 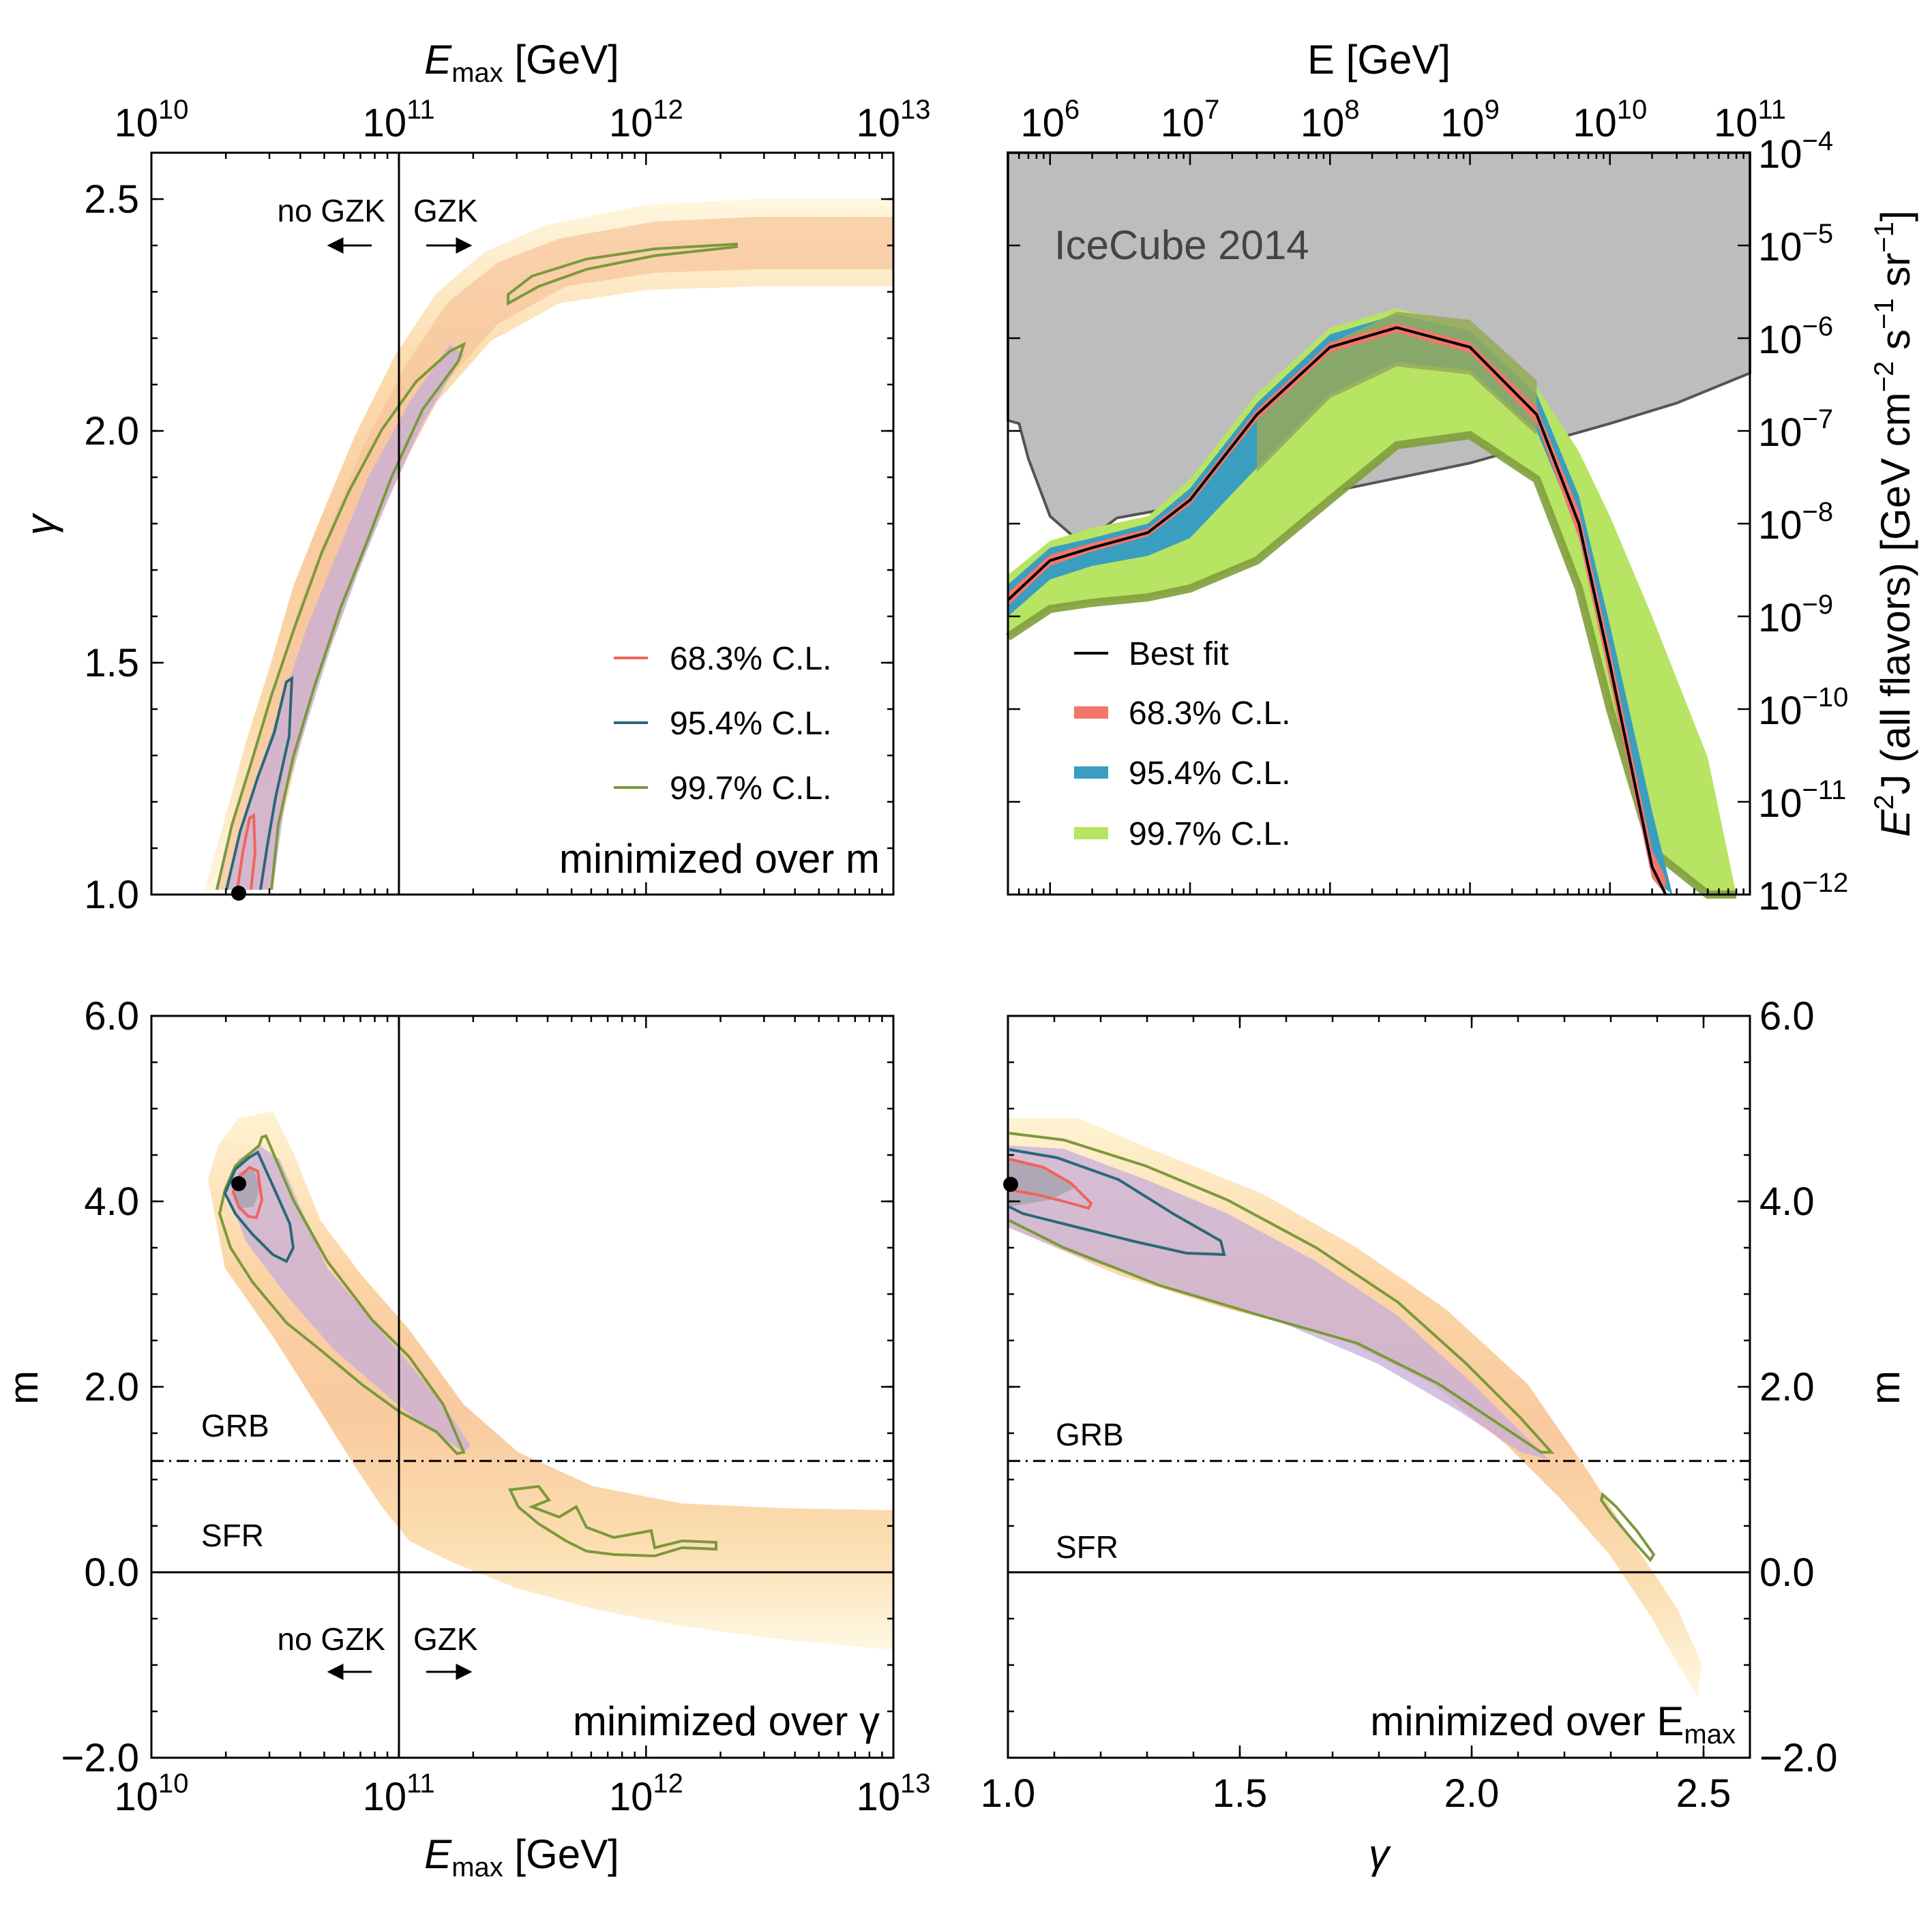 I want to click on panel-annotation: minimized over m, so click(x=719, y=859).